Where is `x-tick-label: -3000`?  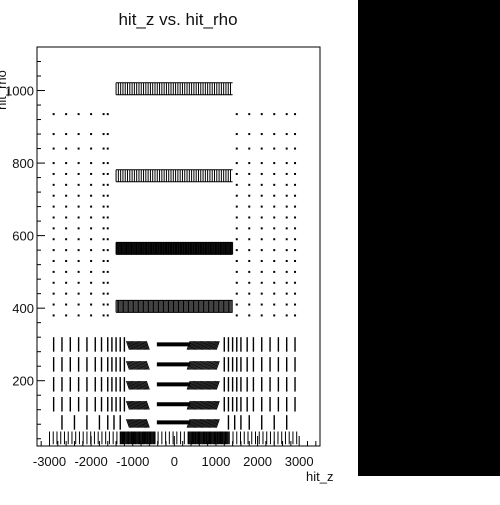 x-tick-label: -3000 is located at coordinates (49, 461).